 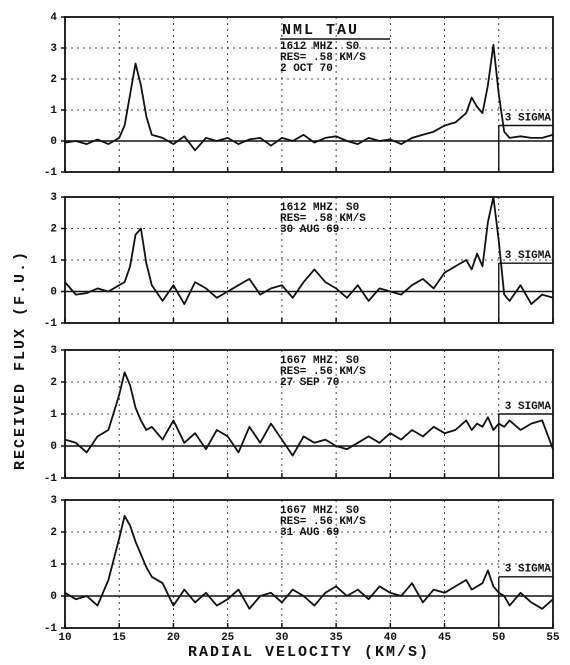 I want to click on x-tick-label: 20, so click(x=173, y=638).